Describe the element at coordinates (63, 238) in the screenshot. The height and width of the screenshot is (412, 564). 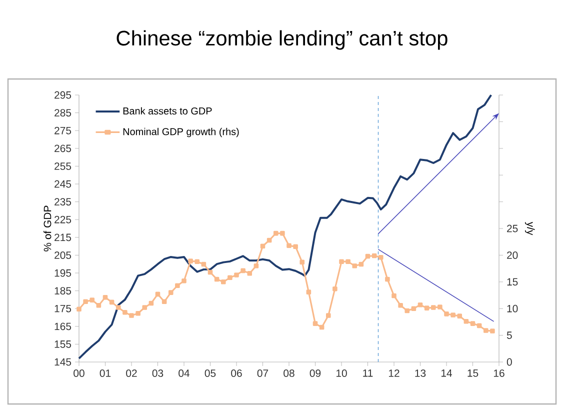
I see `y-tick-label: 215` at that location.